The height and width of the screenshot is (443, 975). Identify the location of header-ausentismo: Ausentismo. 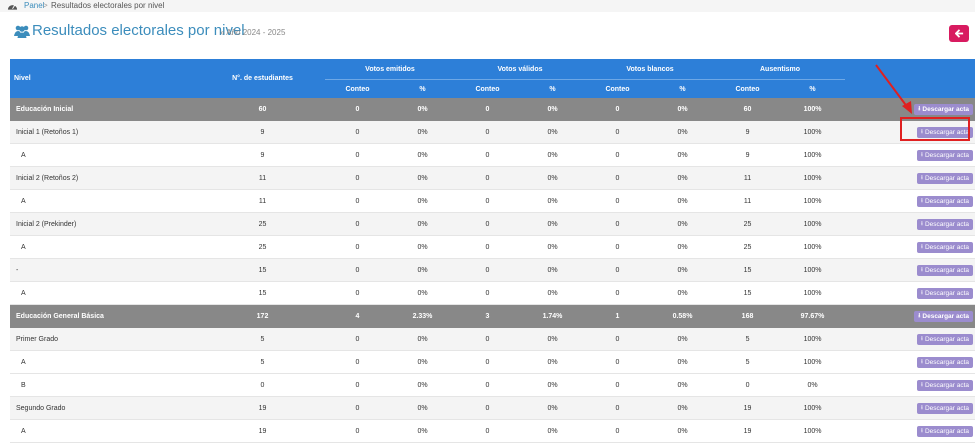
(780, 69).